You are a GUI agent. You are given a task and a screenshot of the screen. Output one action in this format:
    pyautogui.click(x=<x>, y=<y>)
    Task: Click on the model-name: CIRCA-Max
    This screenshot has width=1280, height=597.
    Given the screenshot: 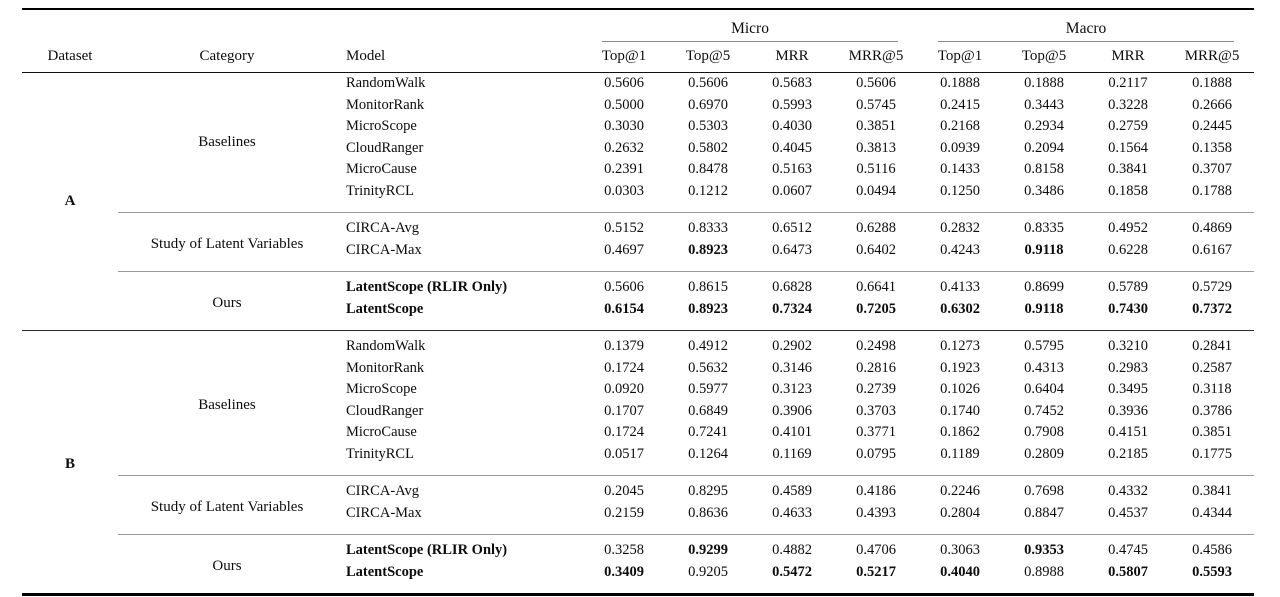 What is the action you would take?
    pyautogui.click(x=384, y=512)
    